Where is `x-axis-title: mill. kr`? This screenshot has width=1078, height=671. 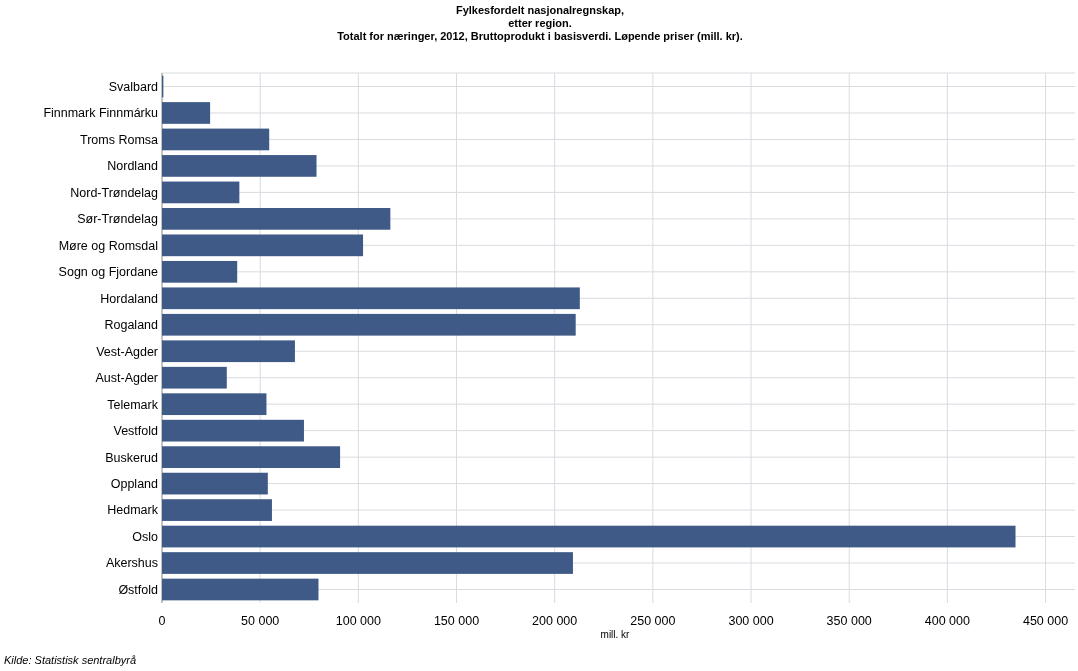 x-axis-title: mill. kr is located at coordinates (615, 634).